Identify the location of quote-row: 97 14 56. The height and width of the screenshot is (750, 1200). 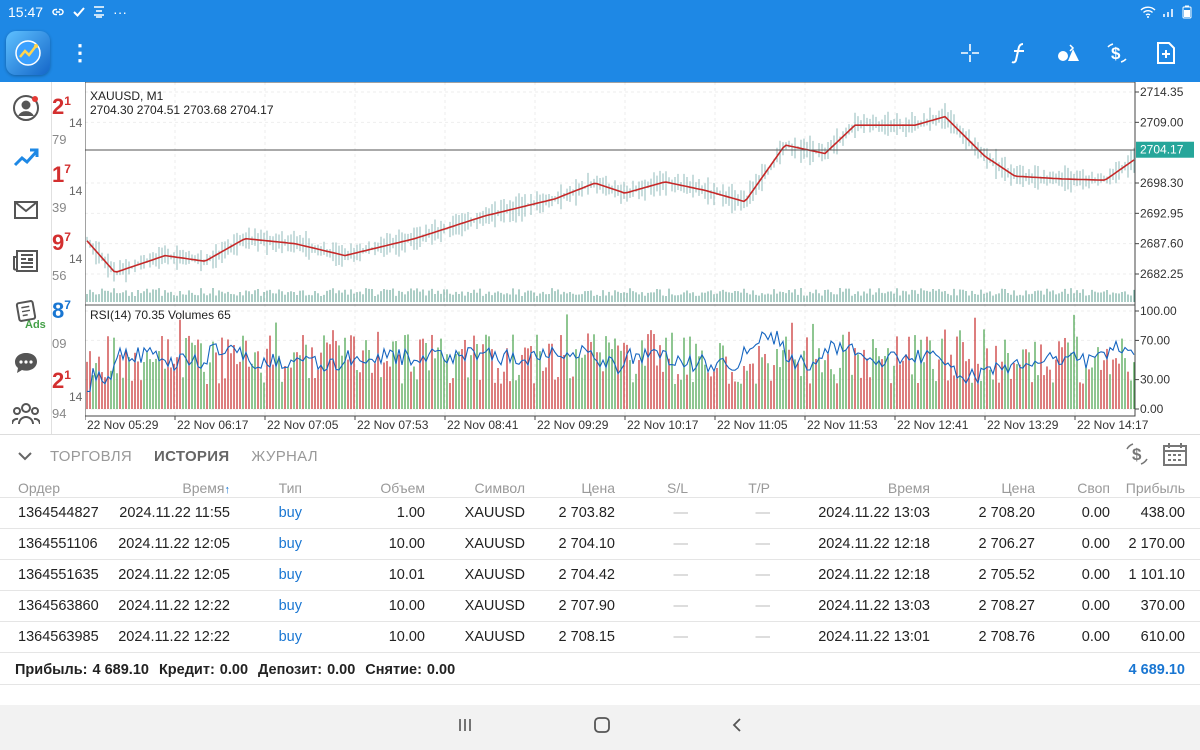
(68, 256).